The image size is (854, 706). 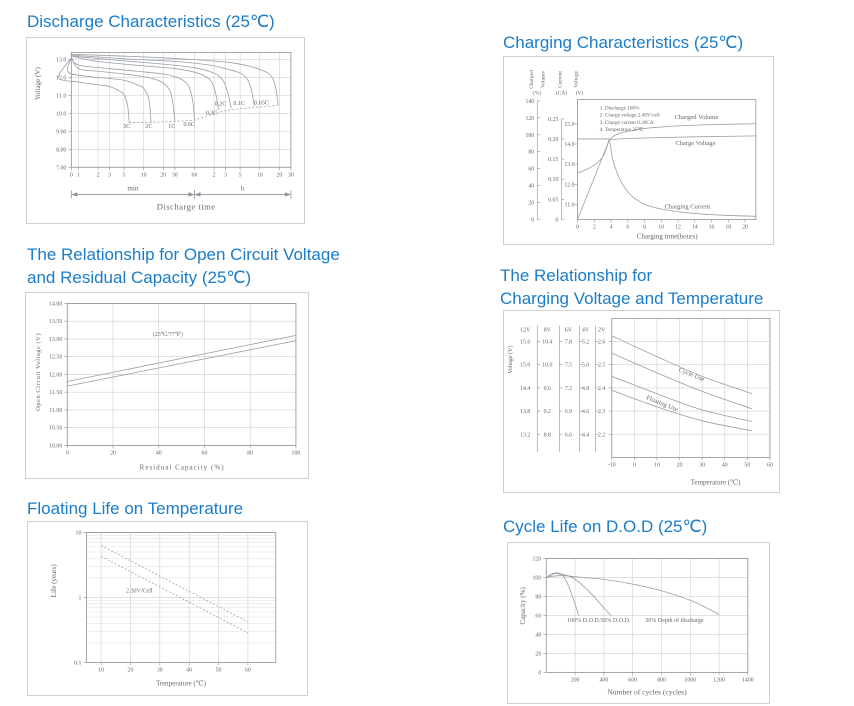 What do you see at coordinates (674, 620) in the screenshot?
I see `svg-text: 30% Depth of discharge` at bounding box center [674, 620].